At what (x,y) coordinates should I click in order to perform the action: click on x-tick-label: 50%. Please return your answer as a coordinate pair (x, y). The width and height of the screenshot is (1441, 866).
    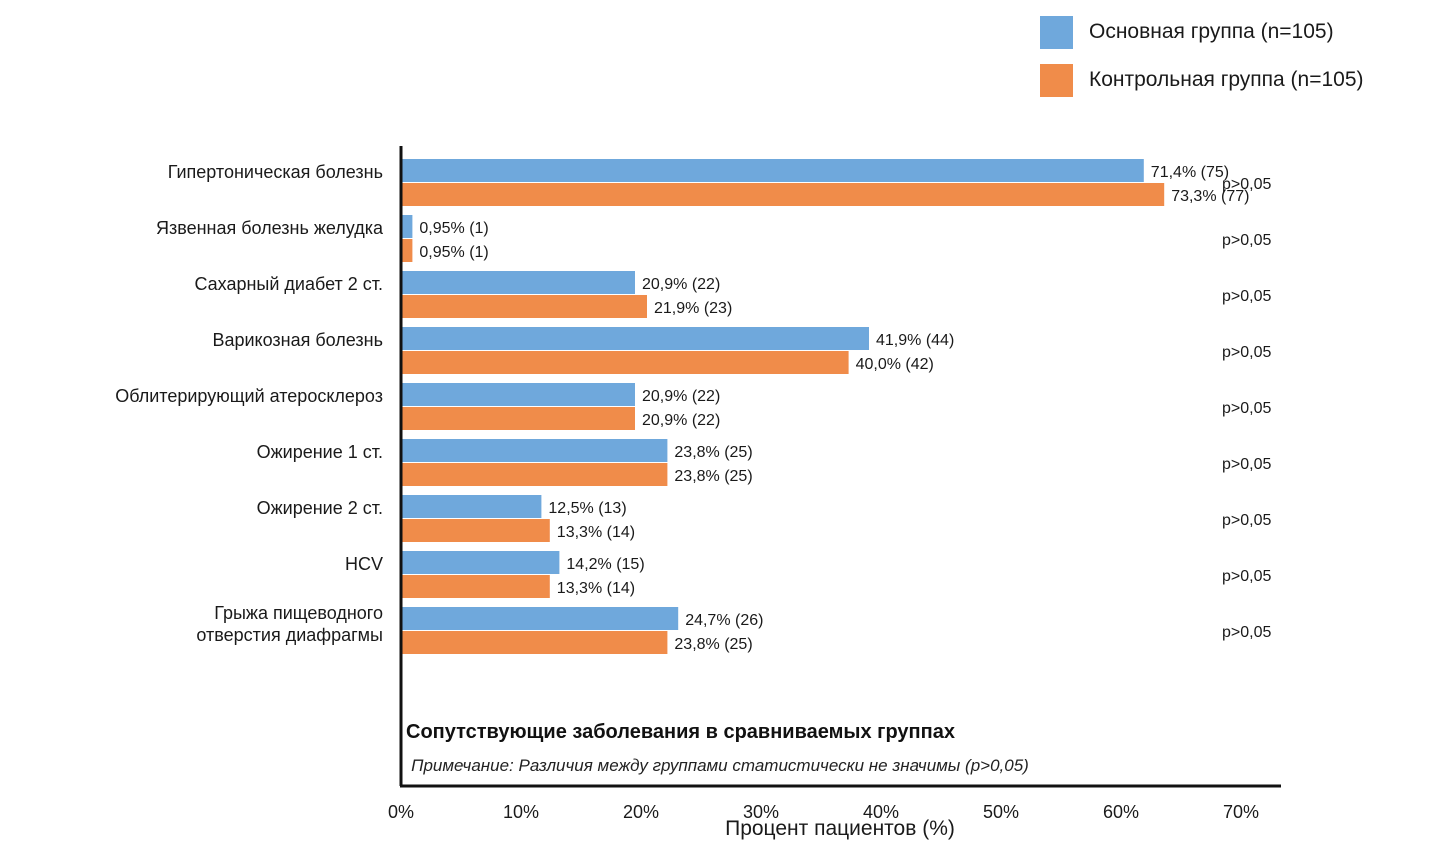
    Looking at the image, I should click on (1001, 812).